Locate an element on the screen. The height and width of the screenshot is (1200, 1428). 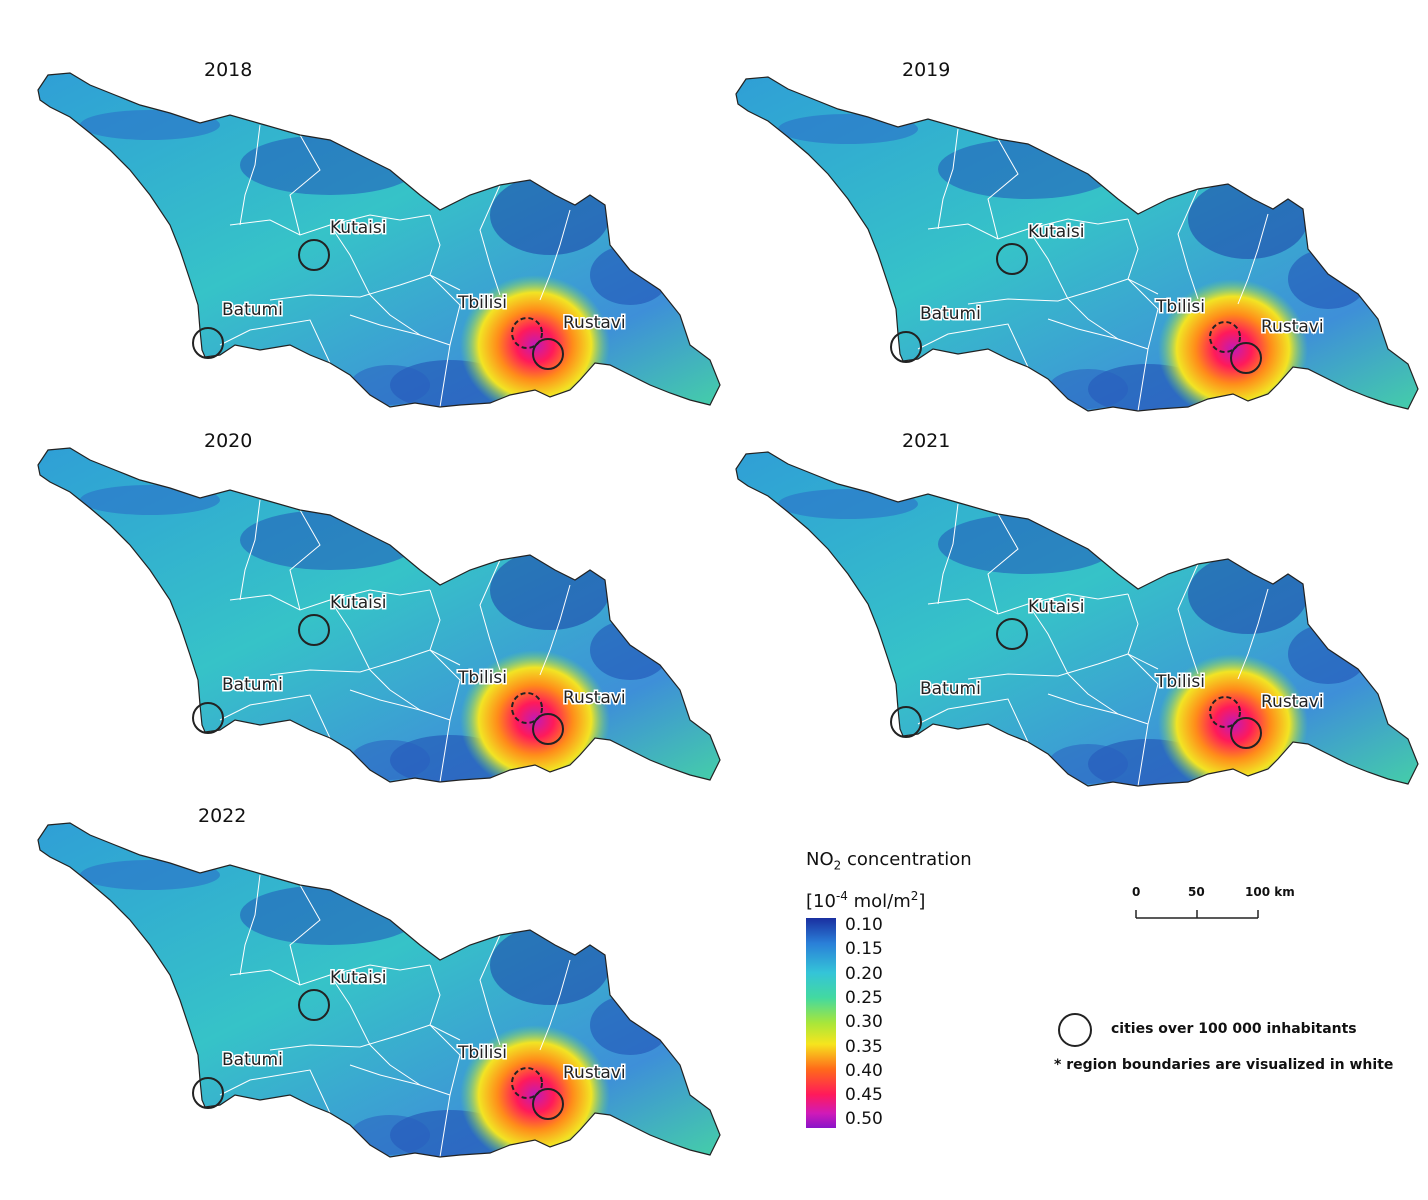
legend-unit-b: mol/m is located at coordinates (879, 901).